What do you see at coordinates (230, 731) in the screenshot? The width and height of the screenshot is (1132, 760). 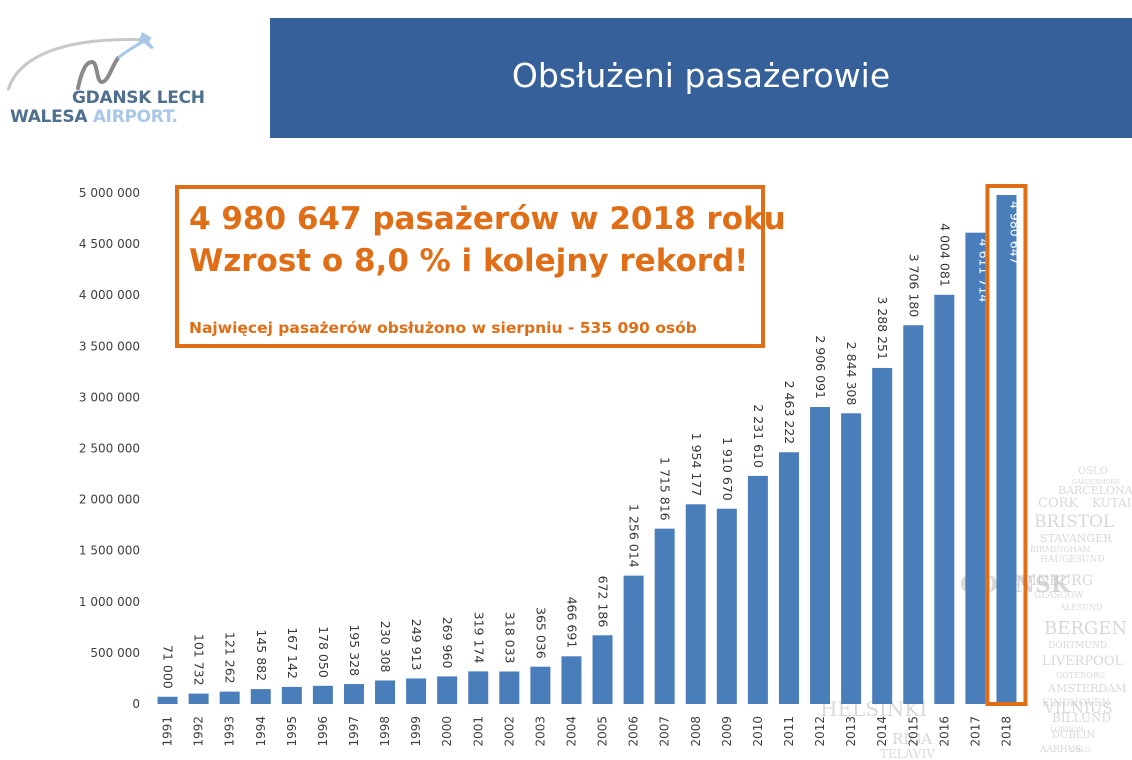 I see `x-tick-label: 1993` at bounding box center [230, 731].